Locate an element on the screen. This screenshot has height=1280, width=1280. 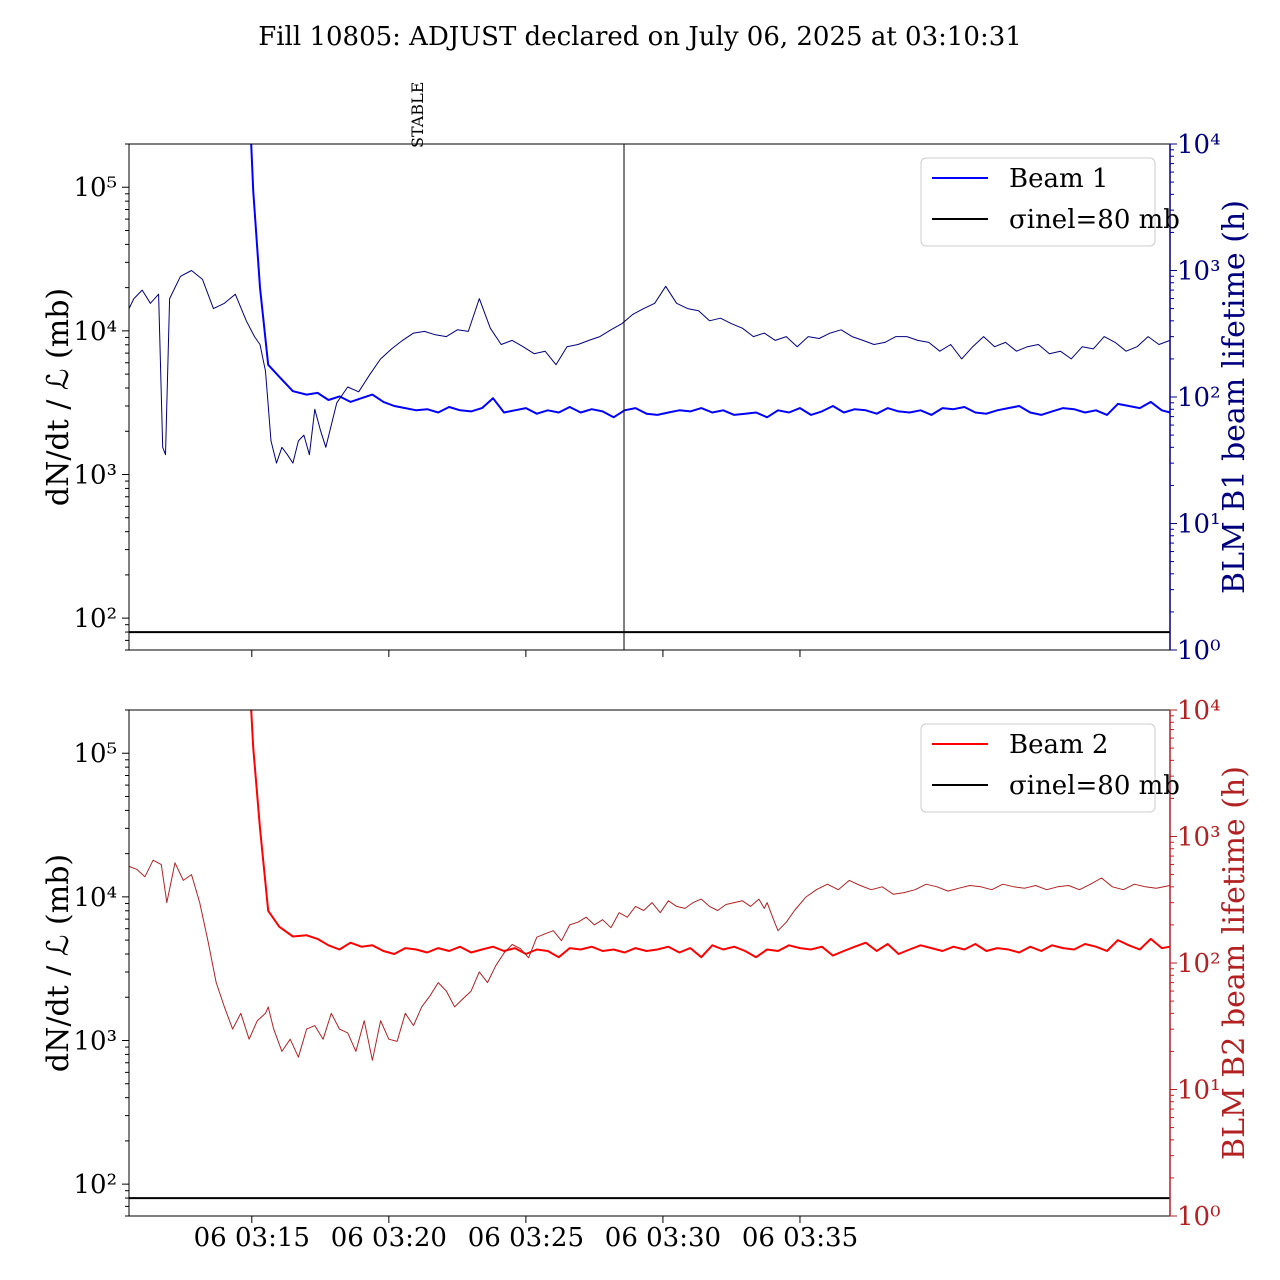
bottom-panel-left-ylabel-text: dN/dt / ℒ (mb) is located at coordinates (58, 963).